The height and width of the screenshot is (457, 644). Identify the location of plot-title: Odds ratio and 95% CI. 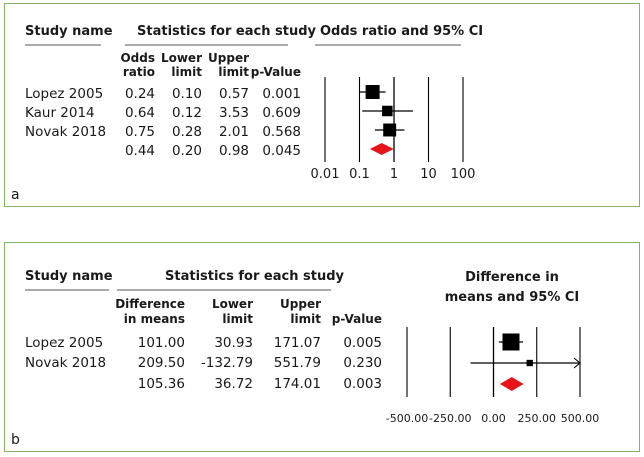
(401, 31).